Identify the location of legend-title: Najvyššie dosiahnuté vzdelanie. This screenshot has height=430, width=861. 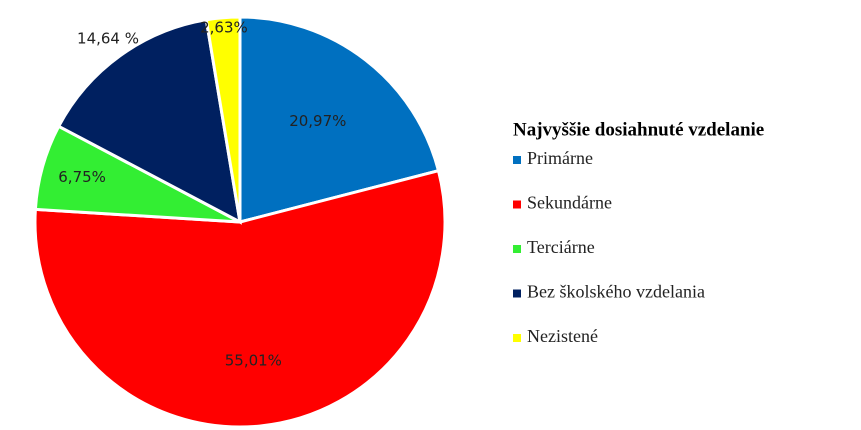
(638, 129).